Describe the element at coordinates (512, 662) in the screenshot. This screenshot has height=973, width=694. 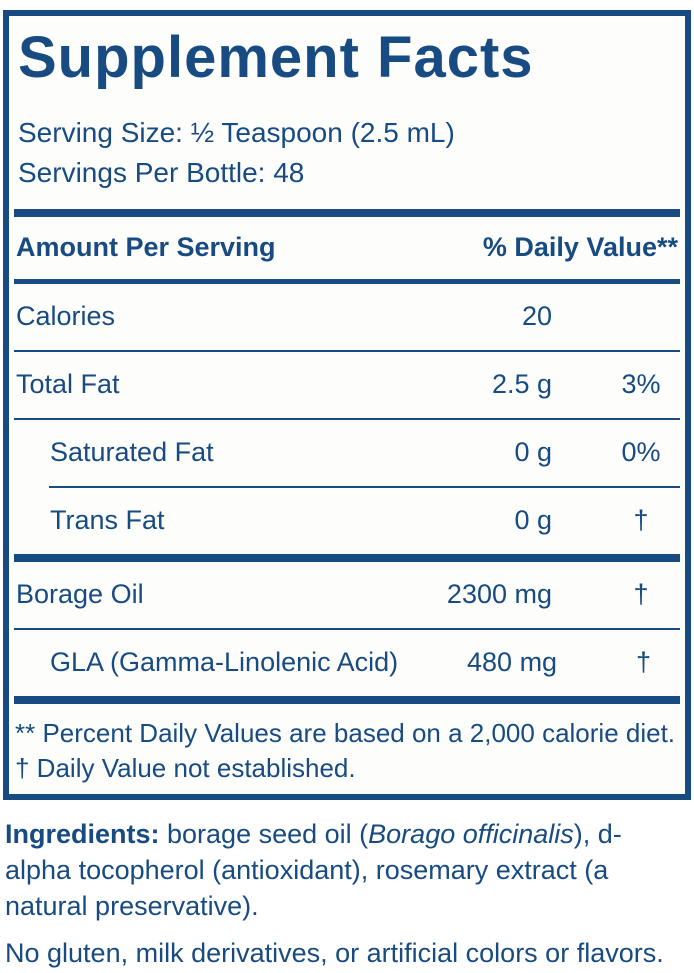
I see `nutrient-amount: 480 mg` at that location.